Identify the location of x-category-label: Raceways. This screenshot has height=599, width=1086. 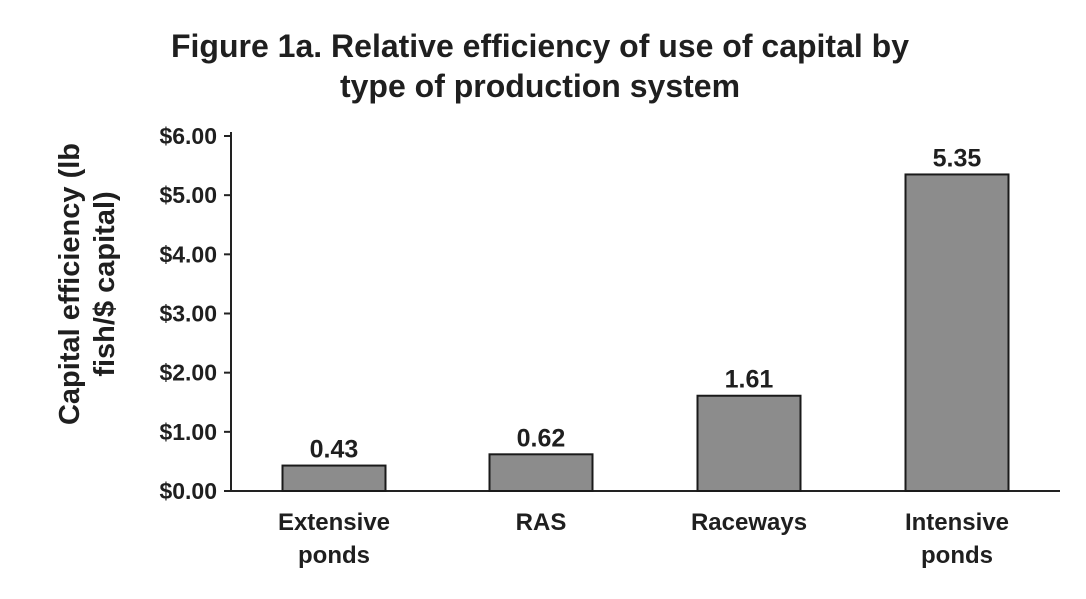
(749, 522).